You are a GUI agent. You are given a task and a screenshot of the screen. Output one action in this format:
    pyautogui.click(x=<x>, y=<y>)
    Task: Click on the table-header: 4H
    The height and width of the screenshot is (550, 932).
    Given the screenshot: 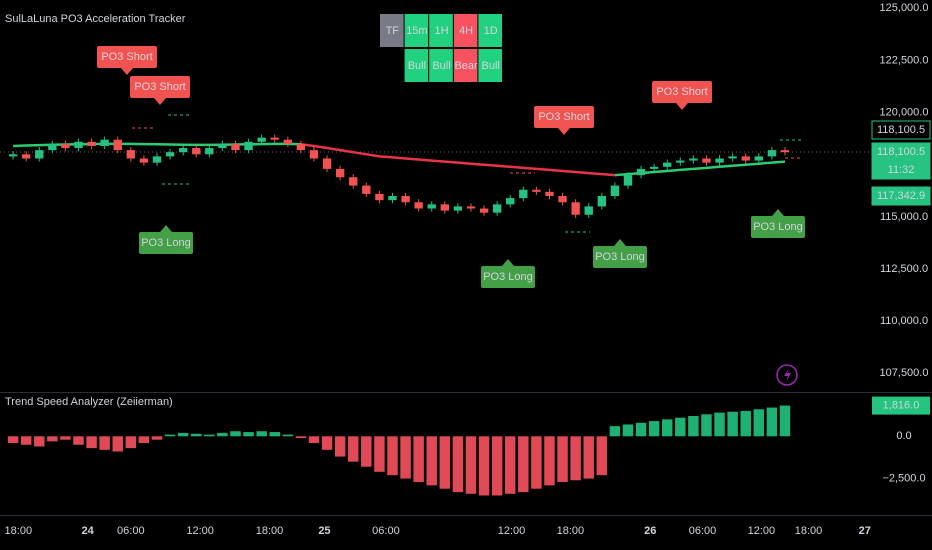 What is the action you would take?
    pyautogui.click(x=466, y=31)
    